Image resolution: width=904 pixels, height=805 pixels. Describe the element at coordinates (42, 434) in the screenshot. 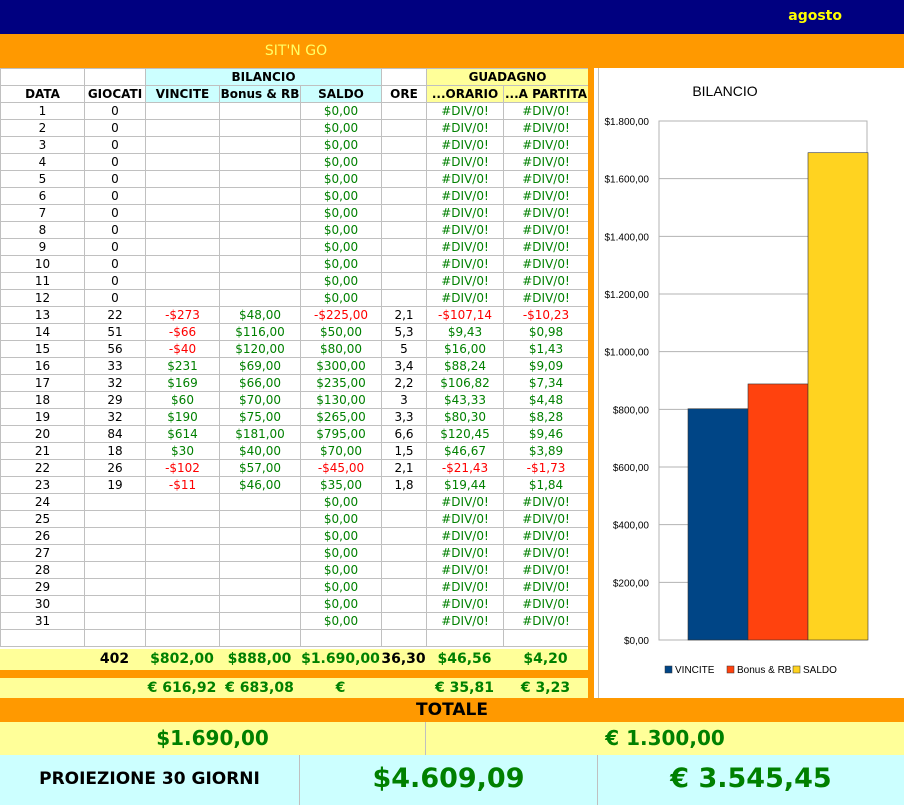

I see `cell-data: 20` at that location.